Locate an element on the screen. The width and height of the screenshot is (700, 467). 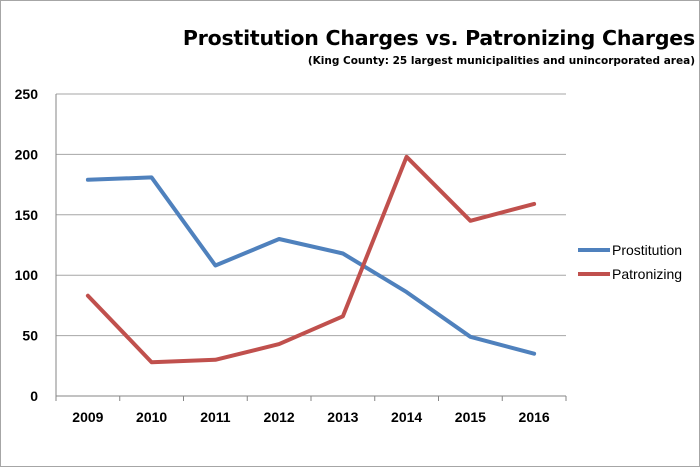
x-tick-label: 2011 is located at coordinates (215, 417).